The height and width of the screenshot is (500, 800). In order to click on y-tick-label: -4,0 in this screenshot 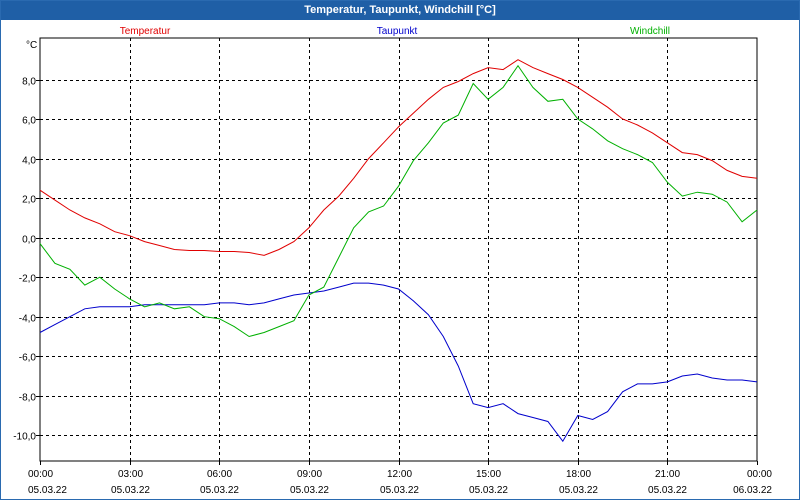, I will do `click(28, 319)`.